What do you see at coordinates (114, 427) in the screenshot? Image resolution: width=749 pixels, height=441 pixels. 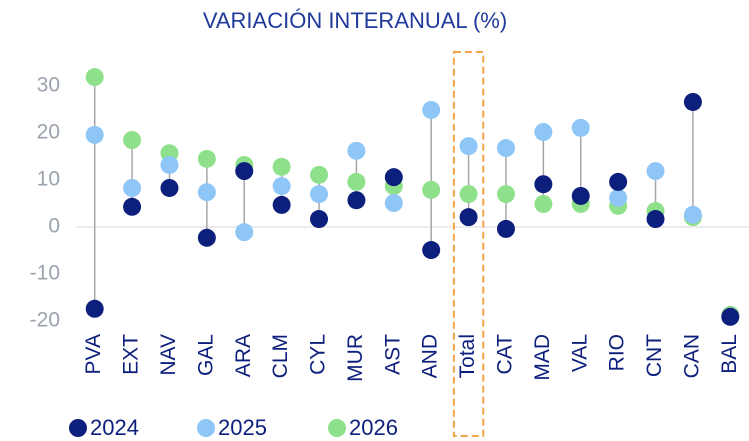 I see `legend-label: 2024` at bounding box center [114, 427].